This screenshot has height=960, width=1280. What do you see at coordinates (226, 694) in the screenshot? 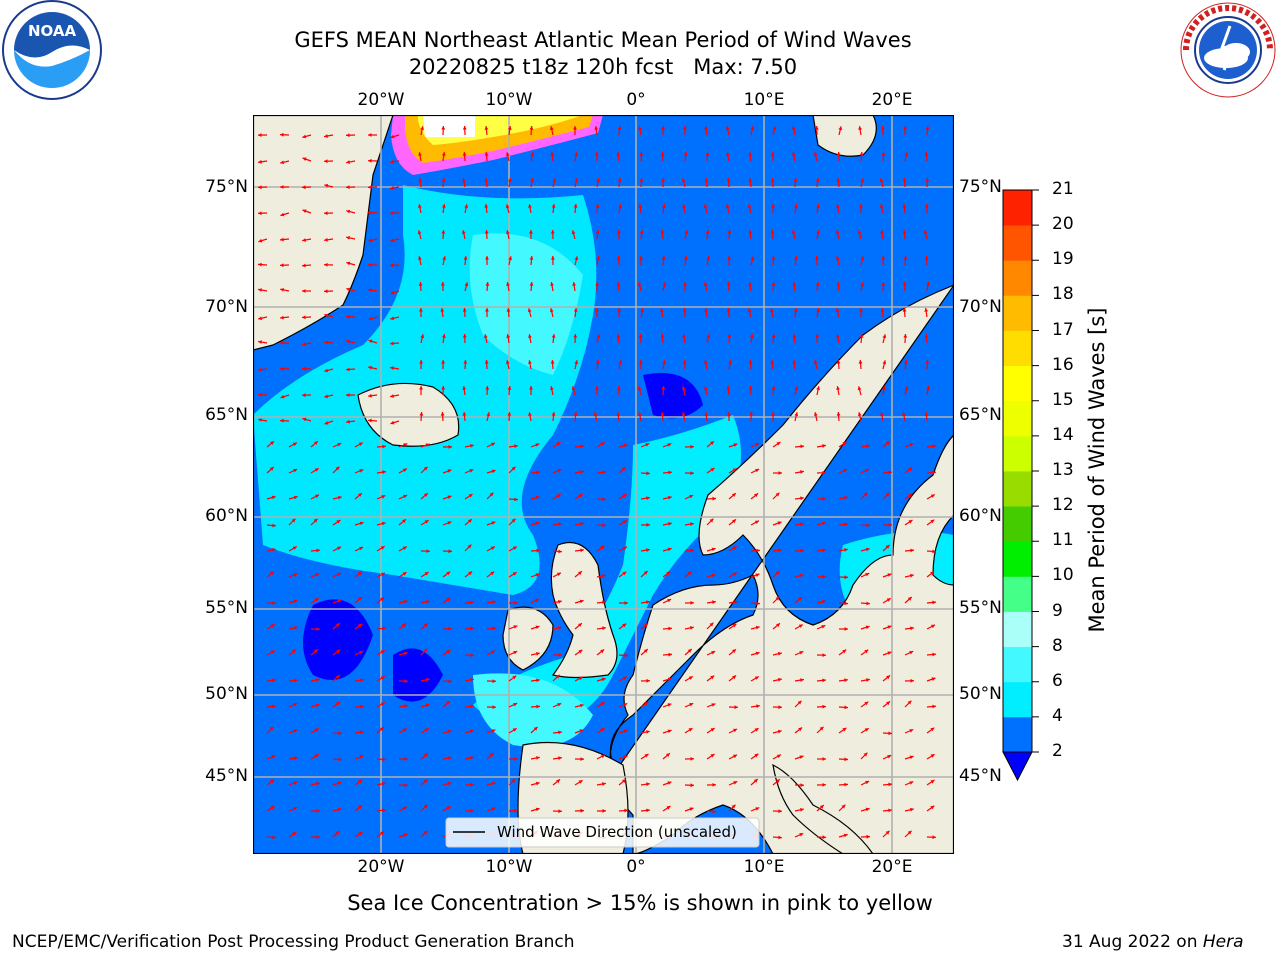
I see `lat-tick-left: 50°N` at bounding box center [226, 694].